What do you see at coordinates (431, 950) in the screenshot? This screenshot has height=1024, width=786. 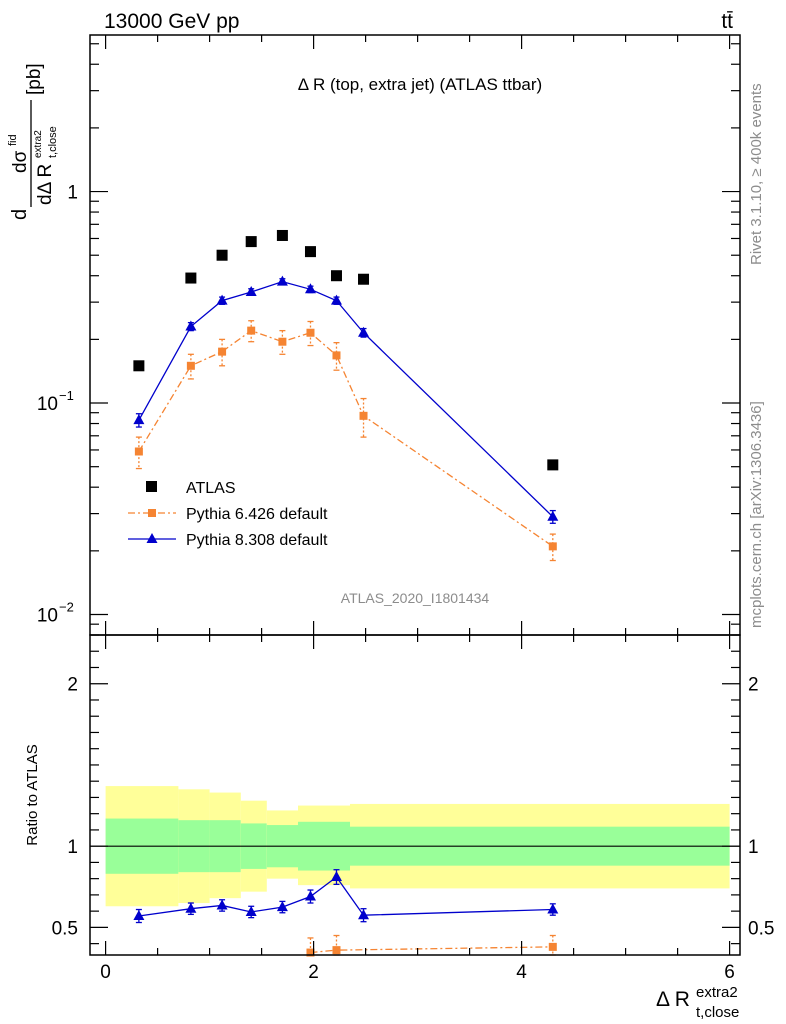 I see `pythia6-ratio-line` at bounding box center [431, 950].